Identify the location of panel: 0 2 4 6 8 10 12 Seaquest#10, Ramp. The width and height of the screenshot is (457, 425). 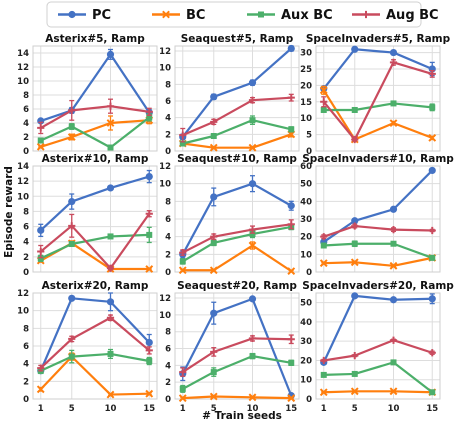
(229, 215).